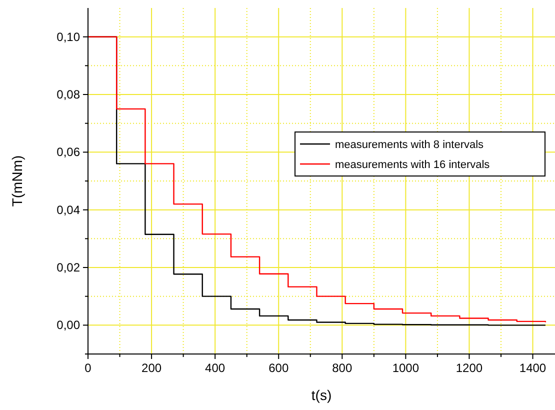 This screenshot has width=555, height=410. What do you see at coordinates (68, 37) in the screenshot?
I see `y-tick-label: 0,10` at bounding box center [68, 37].